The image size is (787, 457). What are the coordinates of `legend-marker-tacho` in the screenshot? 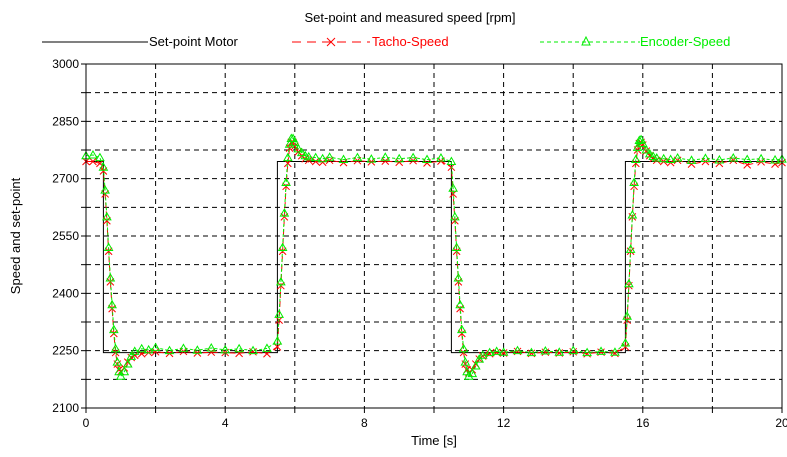 It's located at (331, 42).